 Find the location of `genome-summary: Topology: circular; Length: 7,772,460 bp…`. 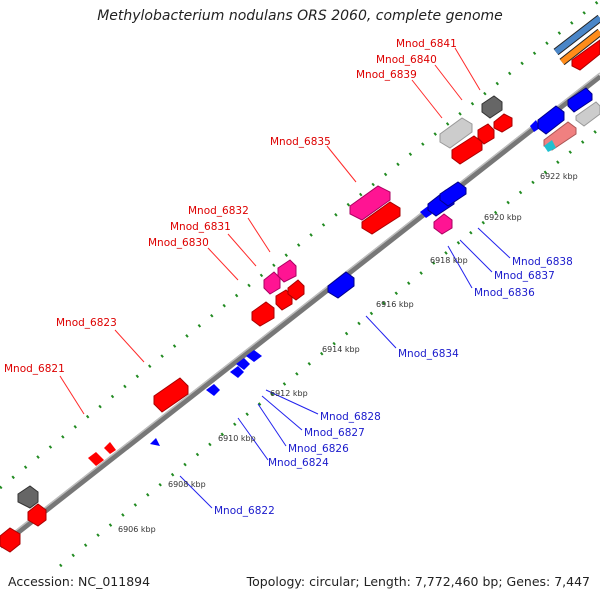

genome-summary: Topology: circular; Length: 7,772,460 bp… is located at coordinates (418, 581).